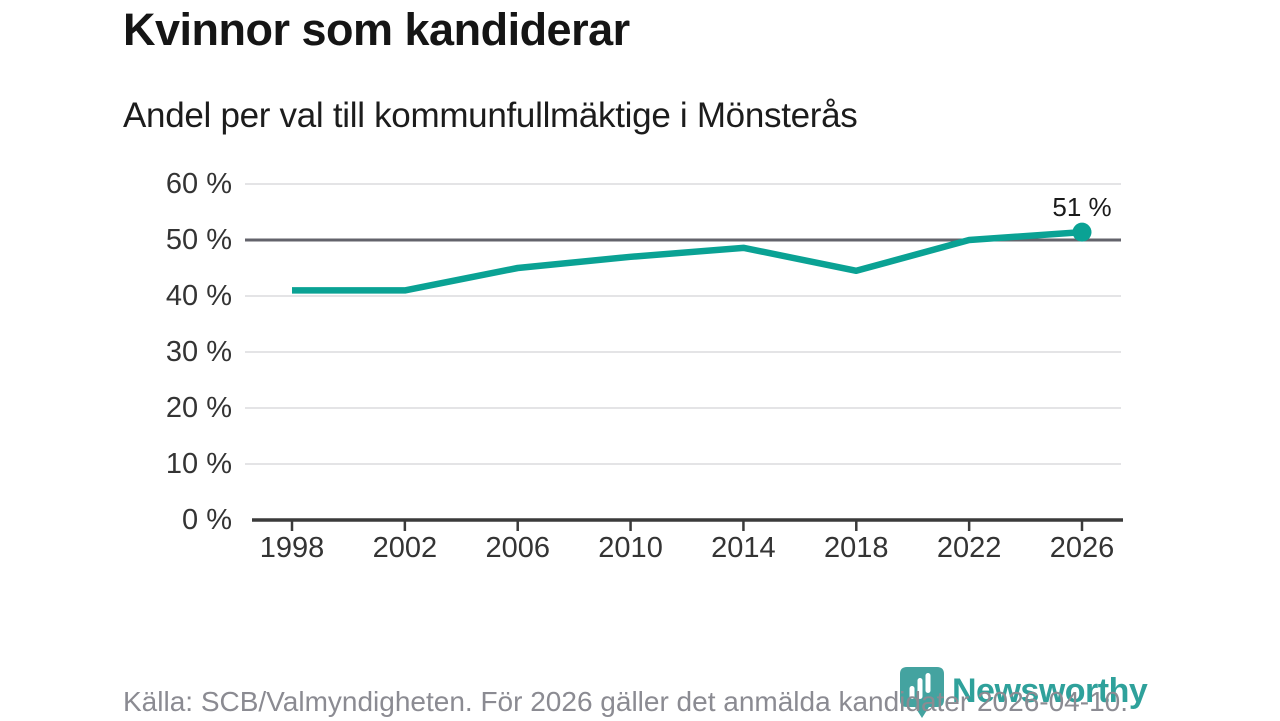  What do you see at coordinates (969, 548) in the screenshot?
I see `x-axis-label: 2022` at bounding box center [969, 548].